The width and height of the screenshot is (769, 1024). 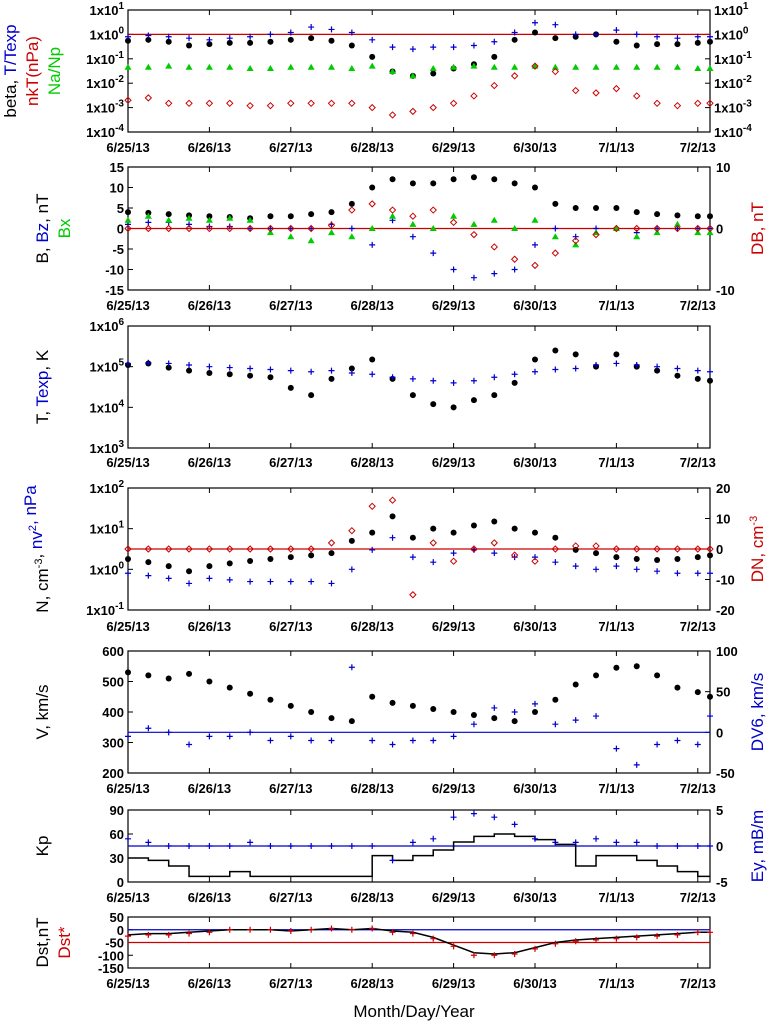 I want to click on right-y-tick-label: 1x10⁻⁴, so click(x=733, y=131).